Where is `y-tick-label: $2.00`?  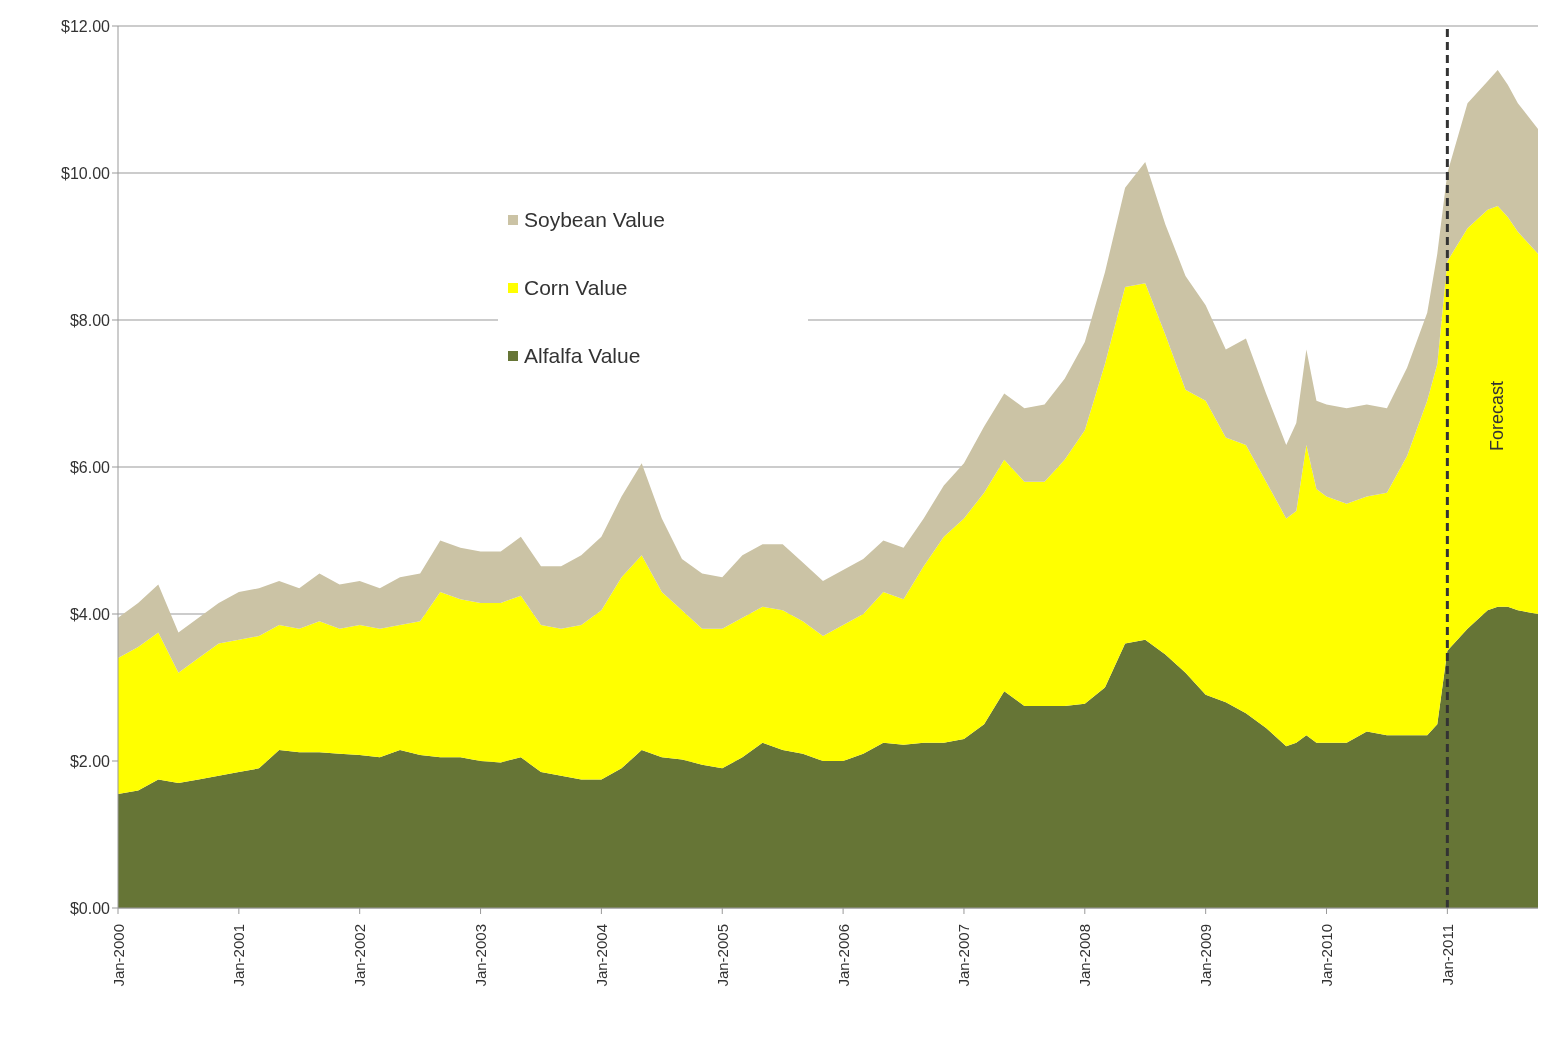
y-tick-label: $2.00 is located at coordinates (90, 761).